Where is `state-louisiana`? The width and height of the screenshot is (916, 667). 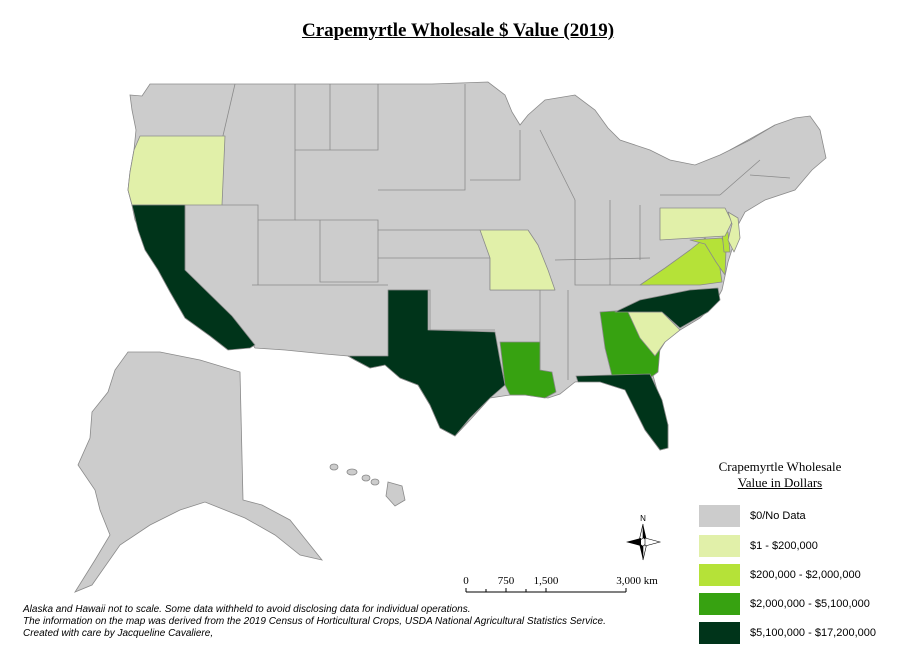 state-louisiana is located at coordinates (528, 370).